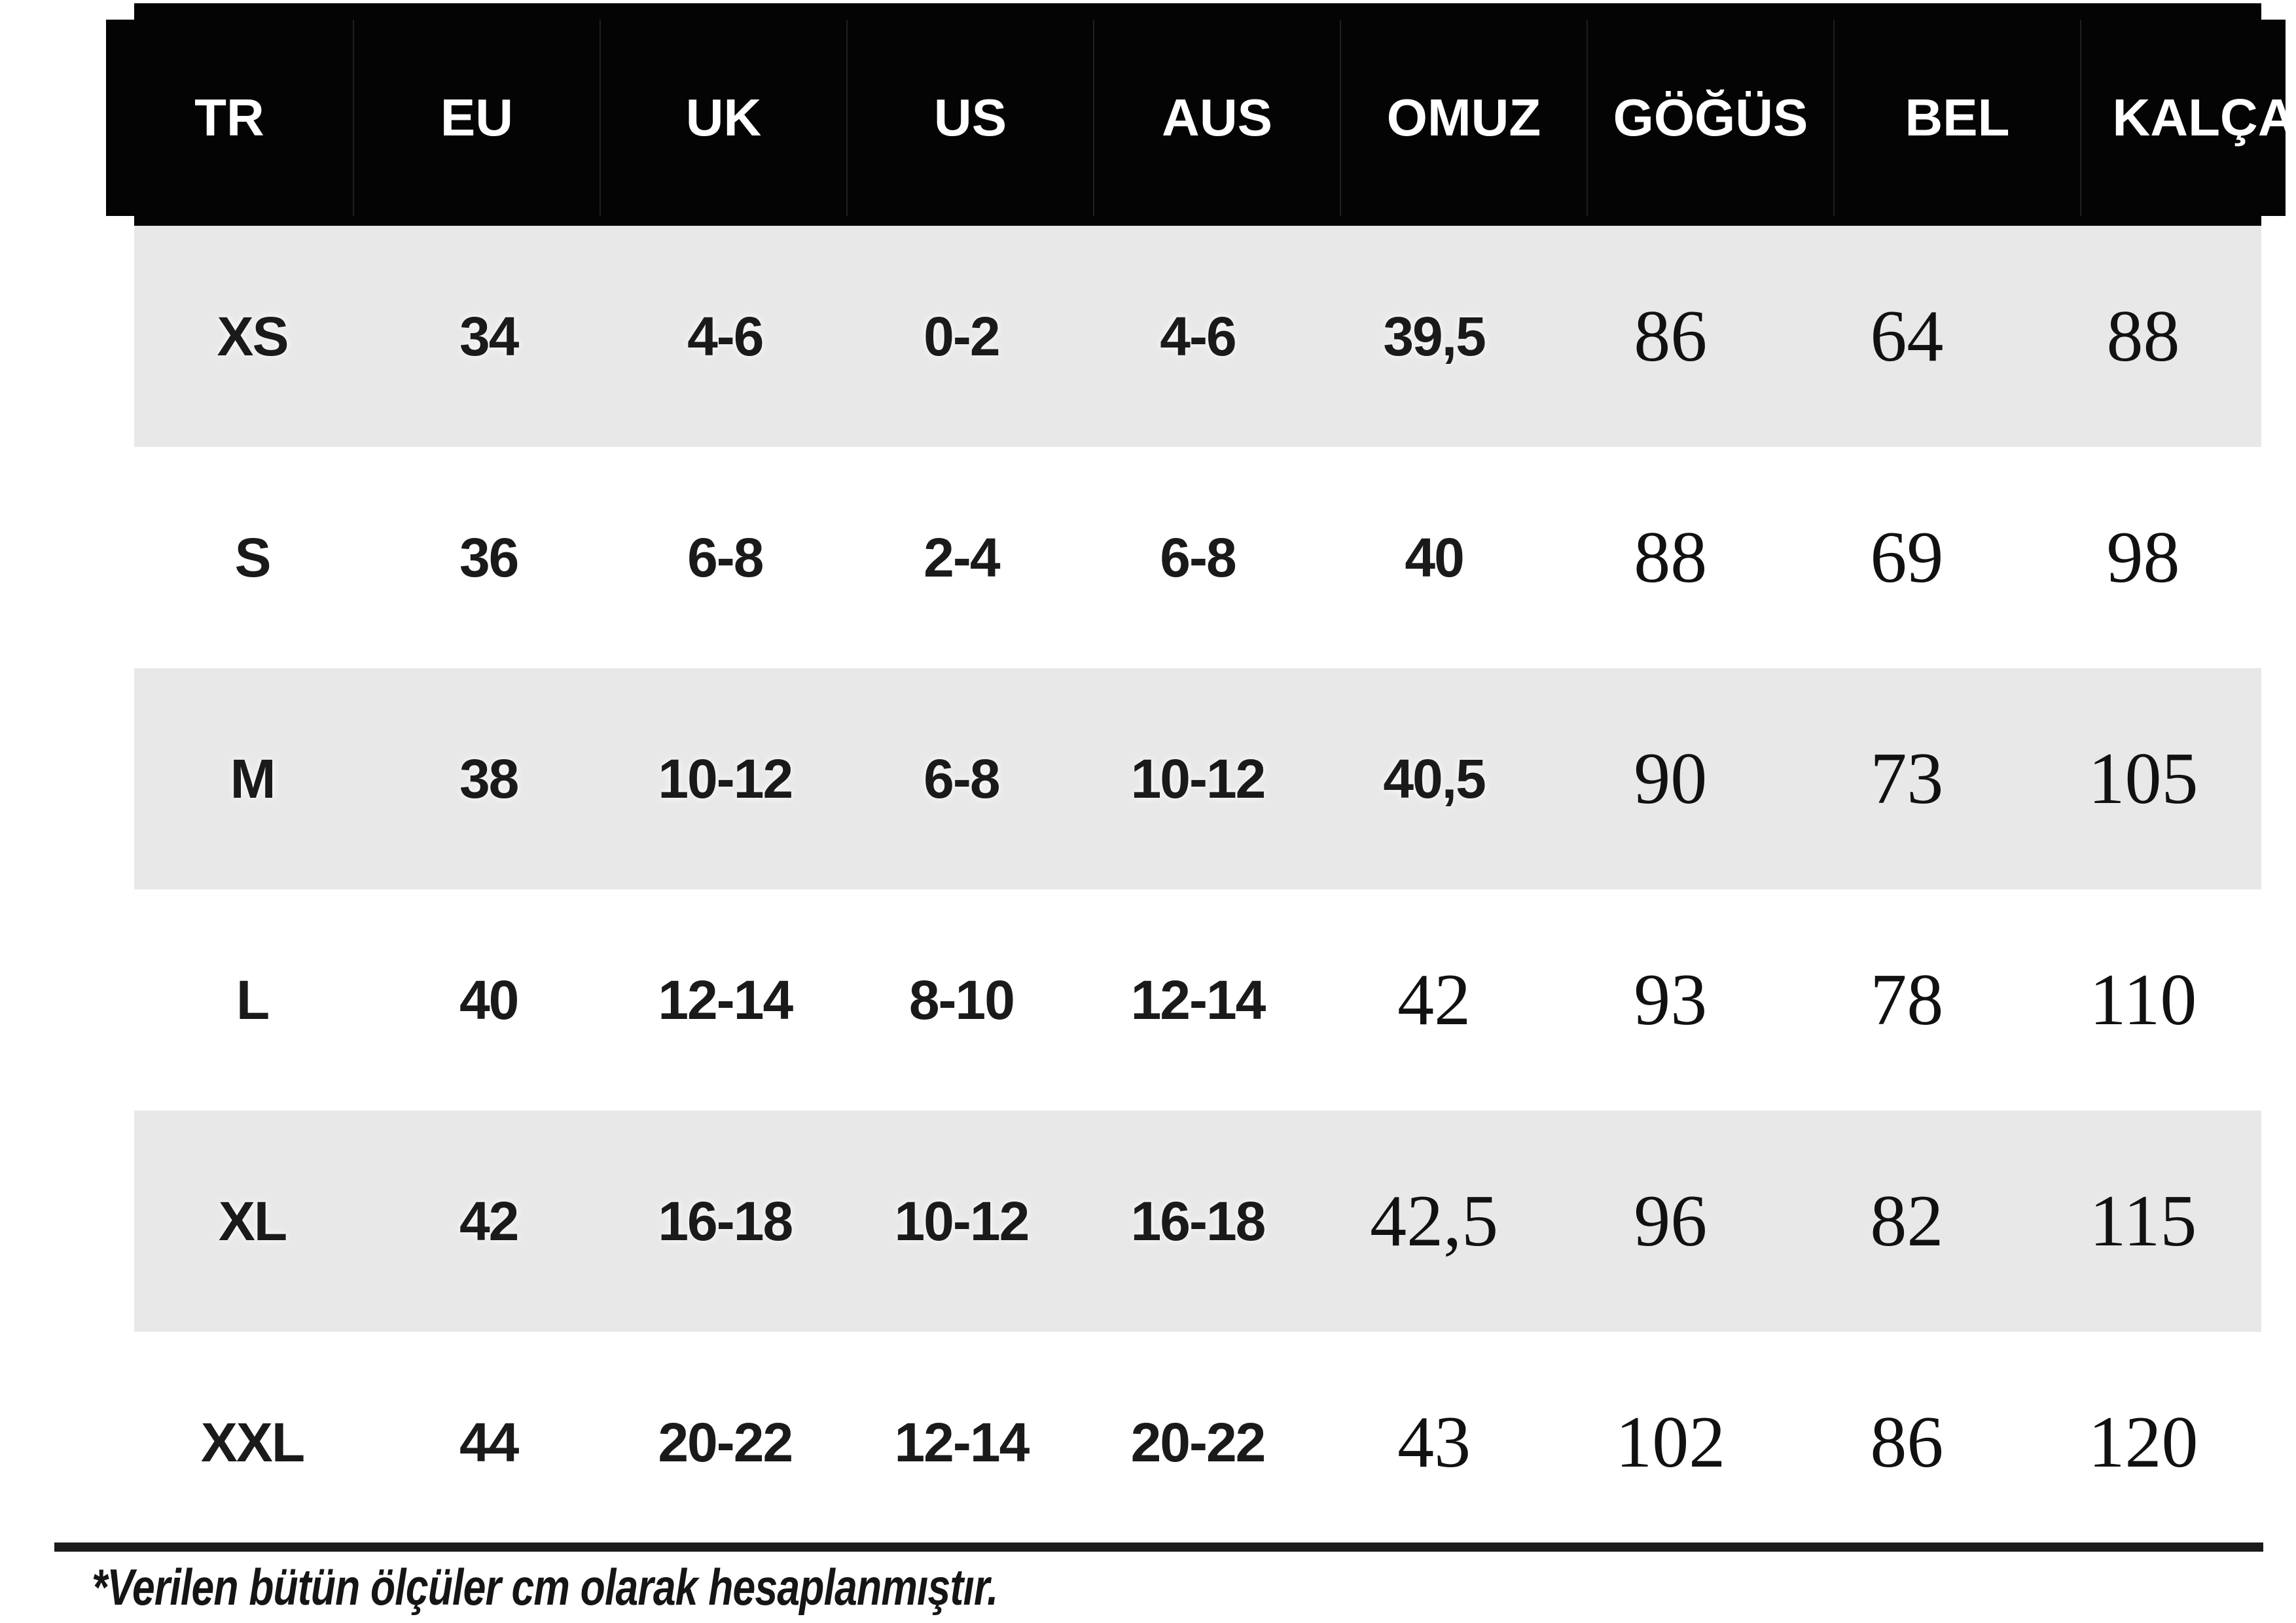 This screenshot has height=1623, width=2296. What do you see at coordinates (253, 1000) in the screenshot?
I see `row-label: L` at bounding box center [253, 1000].